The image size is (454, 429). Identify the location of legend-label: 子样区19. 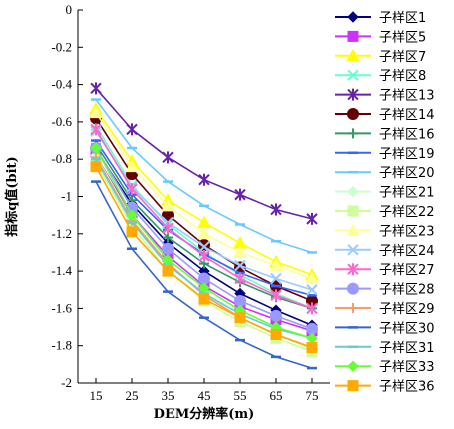
(407, 154).